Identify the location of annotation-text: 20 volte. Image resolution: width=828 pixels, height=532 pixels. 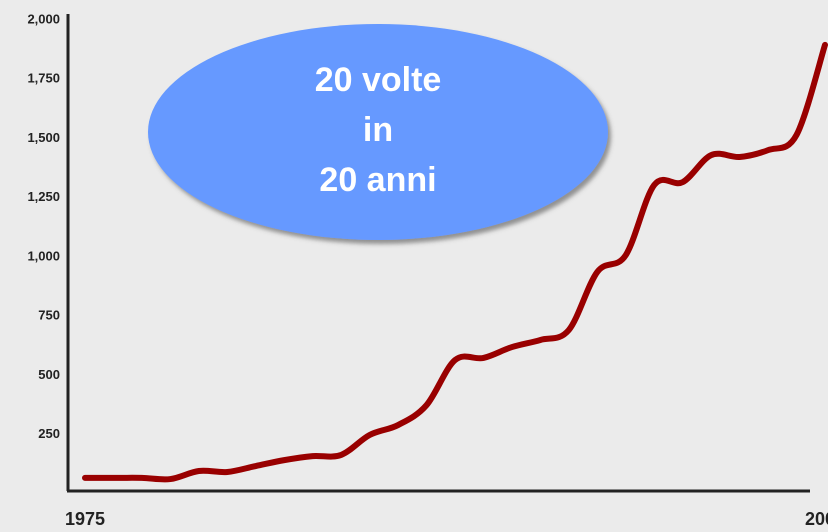
(378, 80).